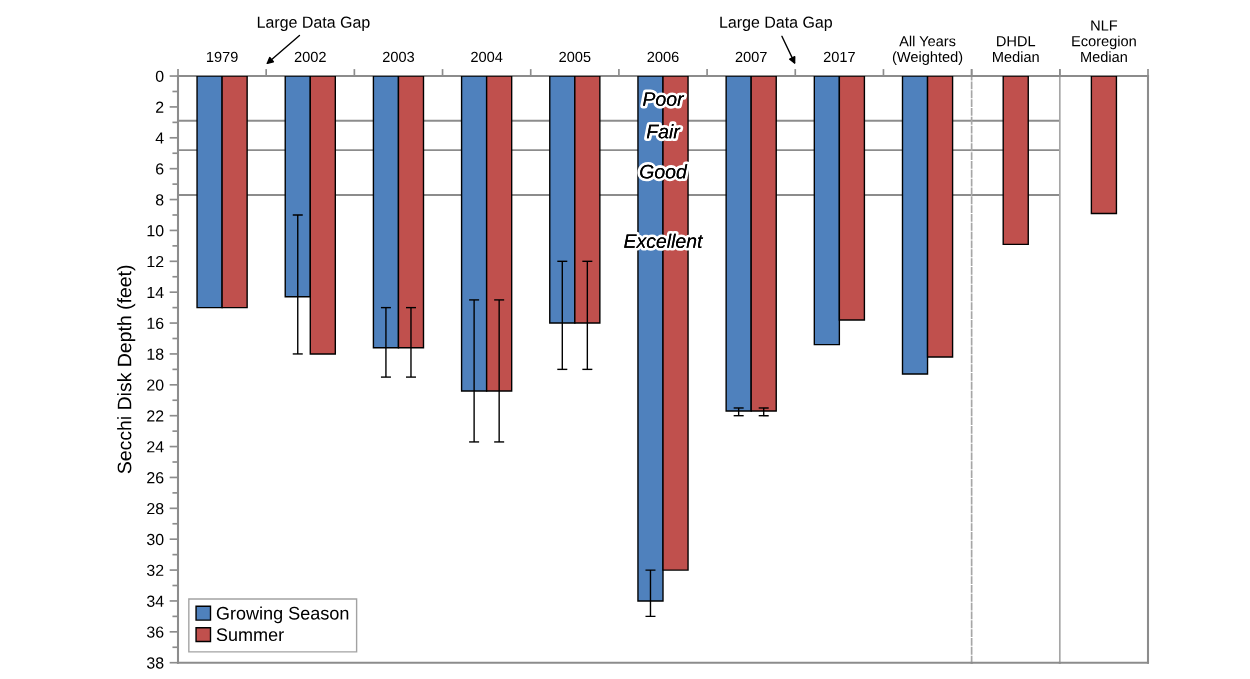 This screenshot has width=1250, height=679. I want to click on x-tick-label: 2003, so click(398, 57).